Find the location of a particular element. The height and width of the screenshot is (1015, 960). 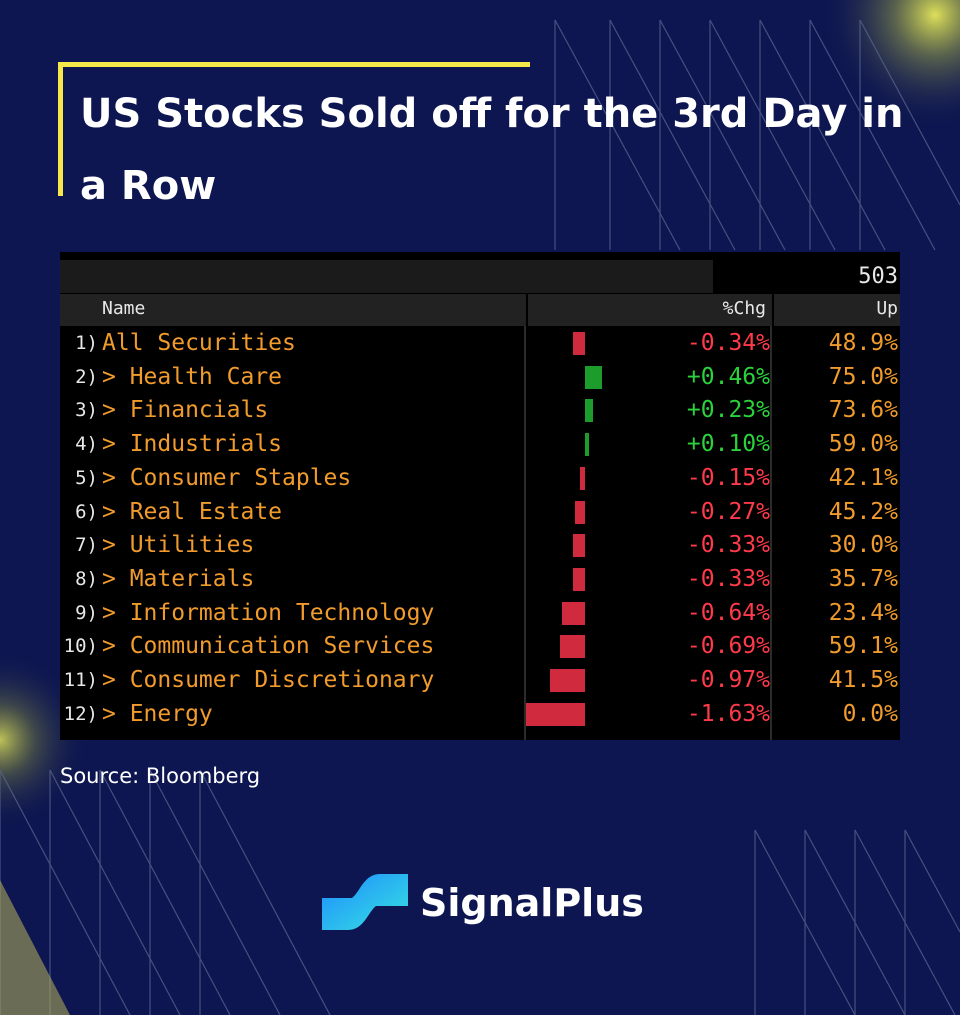

table-row: 12) > Energy -1.63% 0.0% is located at coordinates (480, 715).